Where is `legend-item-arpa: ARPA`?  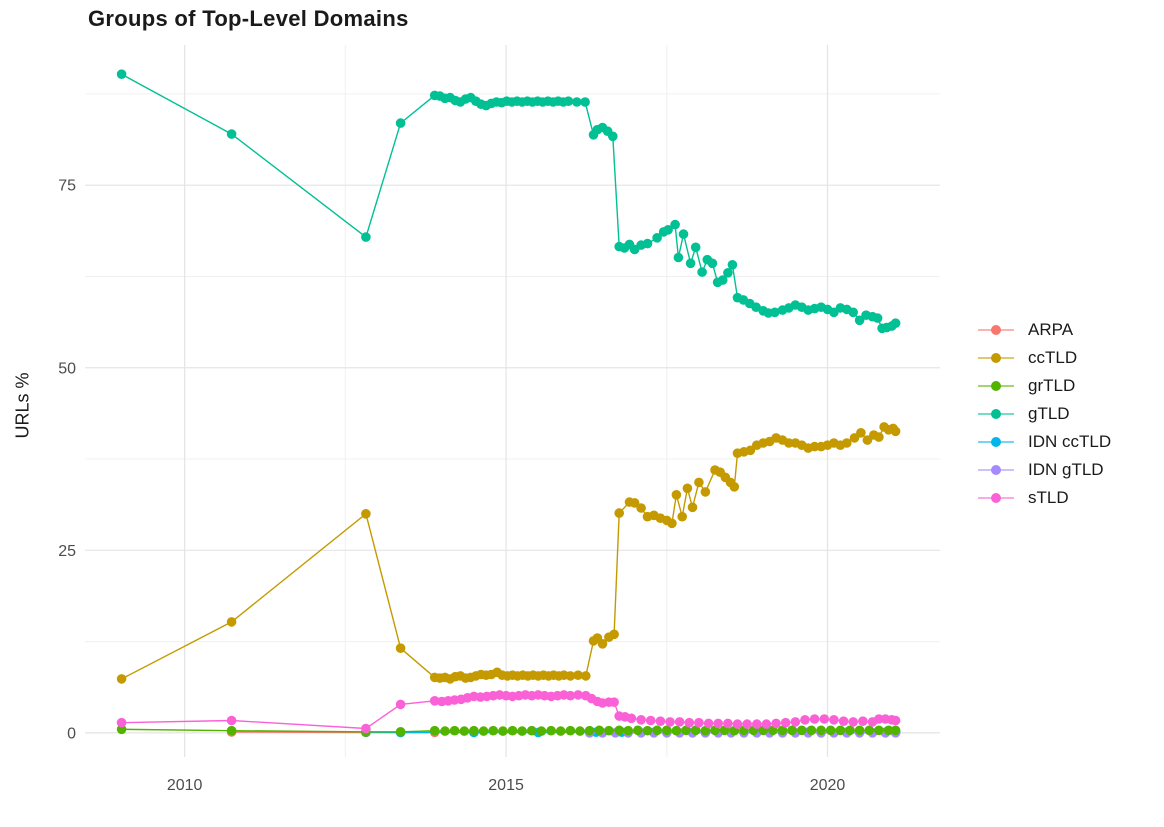
legend-item-arpa: ARPA is located at coordinates (1044, 329).